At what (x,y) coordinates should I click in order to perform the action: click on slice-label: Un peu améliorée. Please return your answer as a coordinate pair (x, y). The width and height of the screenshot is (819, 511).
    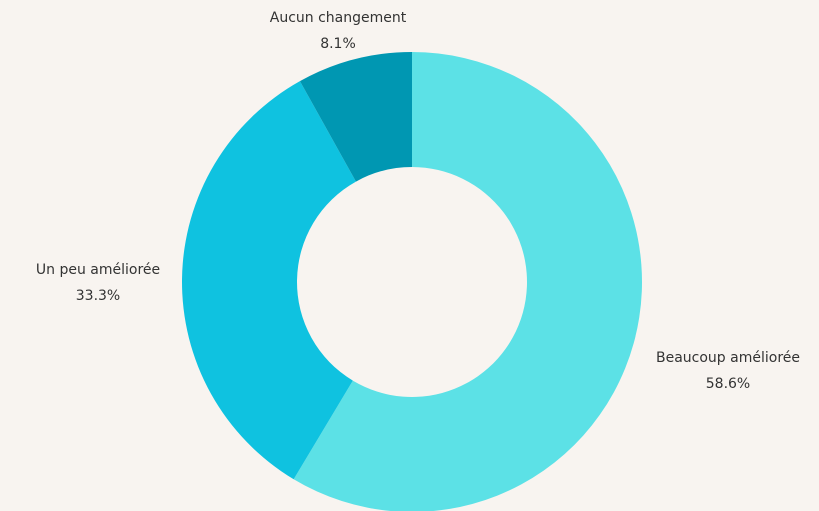
    Looking at the image, I should click on (98, 270).